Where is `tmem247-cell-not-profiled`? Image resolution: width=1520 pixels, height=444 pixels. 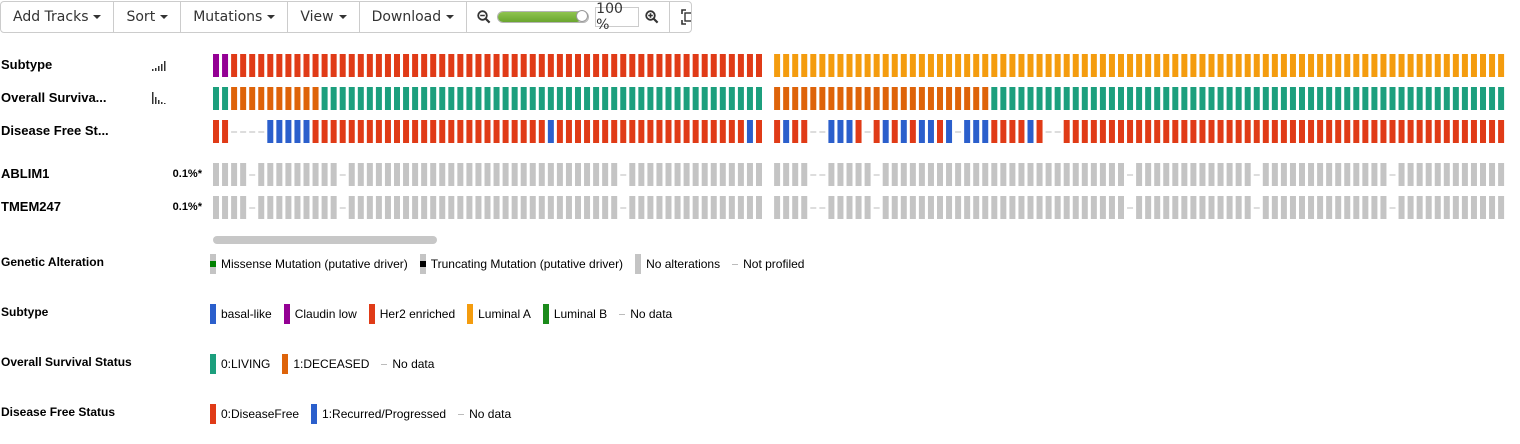 tmem247-cell-not-profiled is located at coordinates (822, 208).